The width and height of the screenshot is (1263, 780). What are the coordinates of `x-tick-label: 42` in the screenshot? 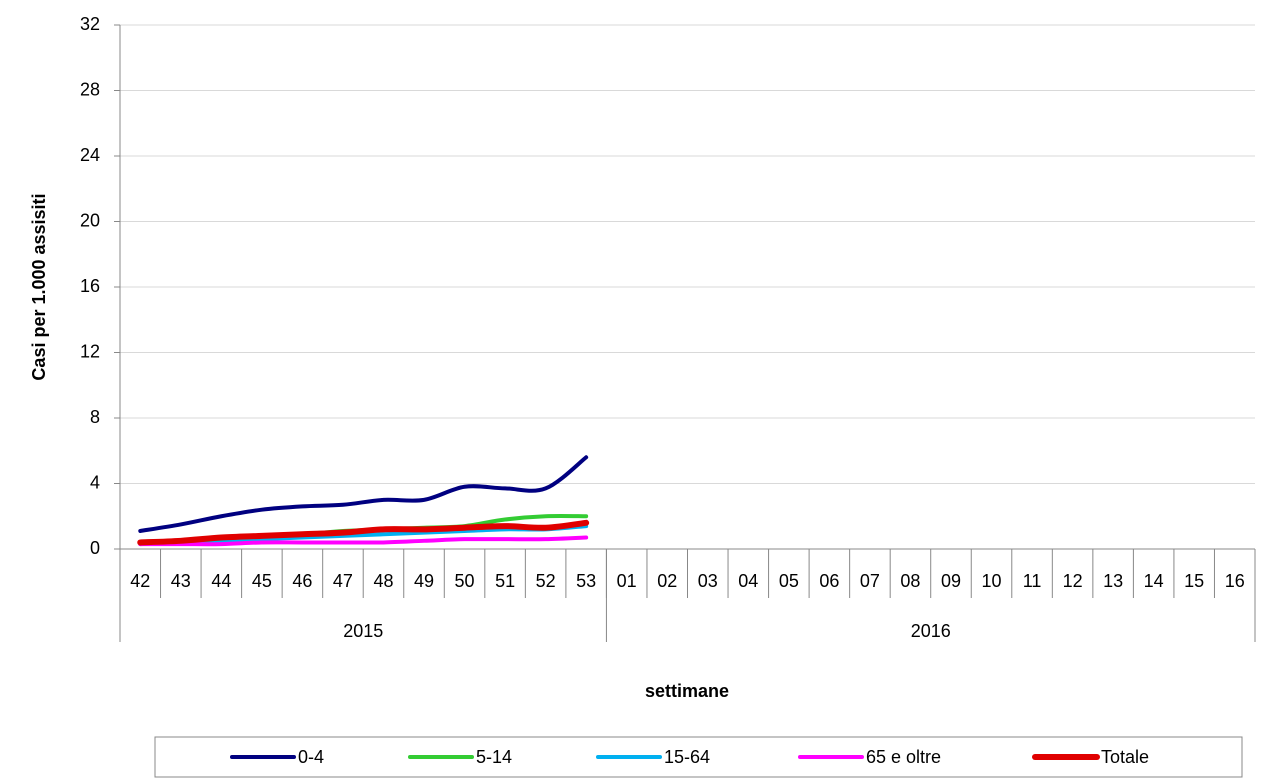 It's located at (140, 581).